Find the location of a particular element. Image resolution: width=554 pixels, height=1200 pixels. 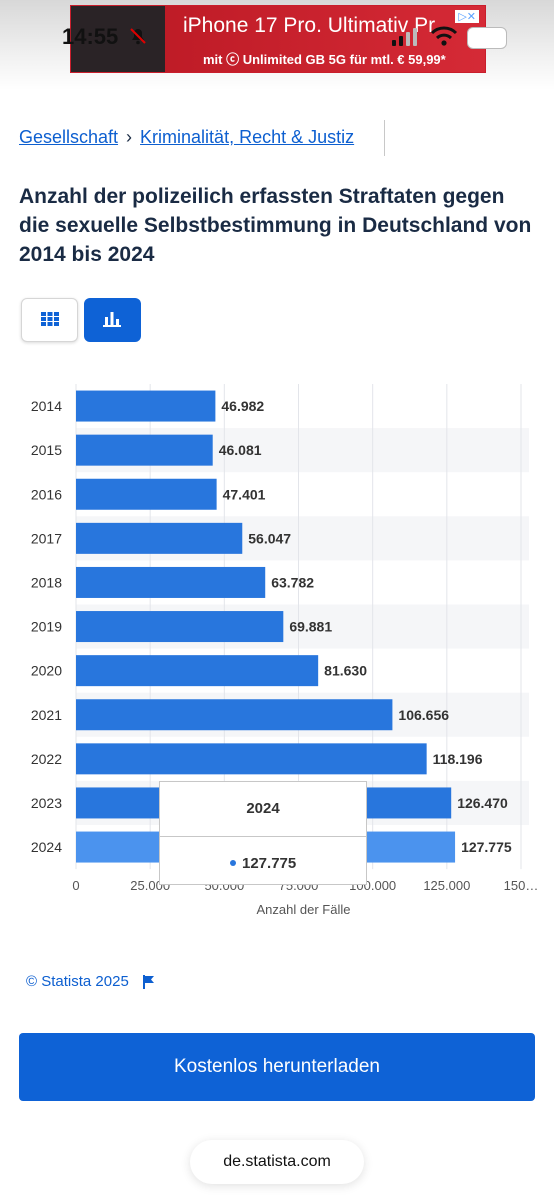

tooltip-divider is located at coordinates (263, 836).